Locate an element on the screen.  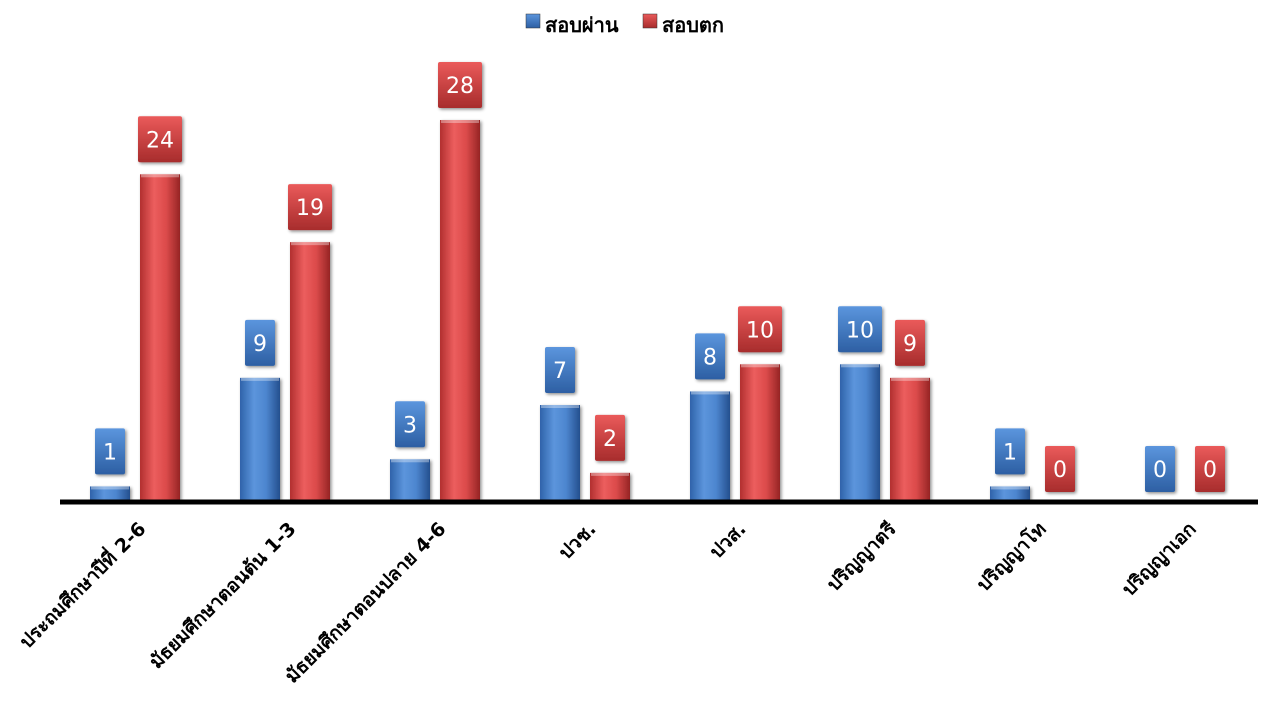
data-label-pass-5: 10 is located at coordinates (860, 330).